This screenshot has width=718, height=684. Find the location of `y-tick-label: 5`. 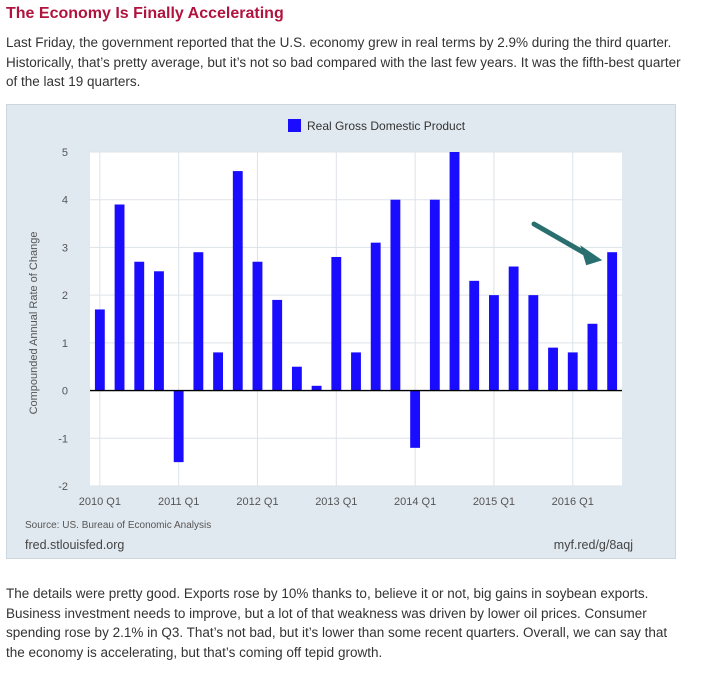

y-tick-label: 5 is located at coordinates (65, 153).